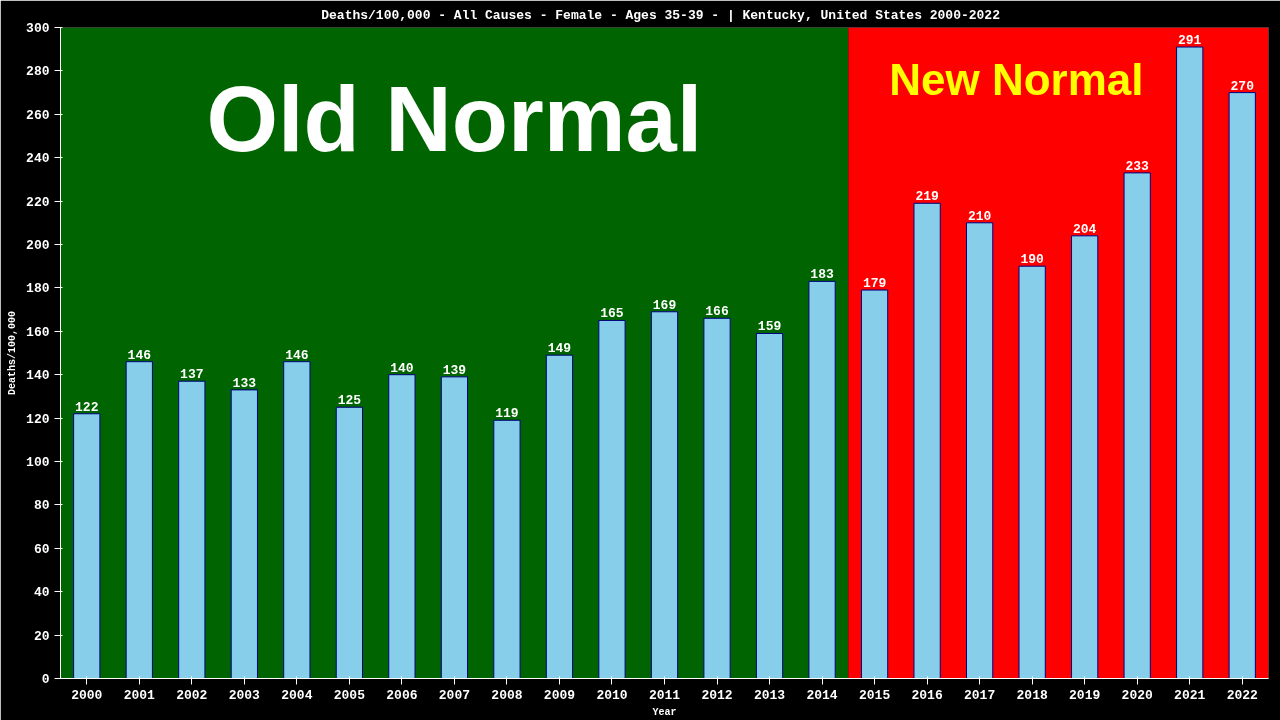 Image resolution: width=1280 pixels, height=720 pixels. What do you see at coordinates (927, 197) in the screenshot?
I see `data-label: 219` at bounding box center [927, 197].